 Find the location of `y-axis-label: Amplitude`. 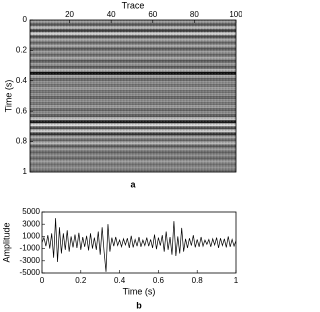

y-axis-label: Amplitude is located at coordinates (6, 242).